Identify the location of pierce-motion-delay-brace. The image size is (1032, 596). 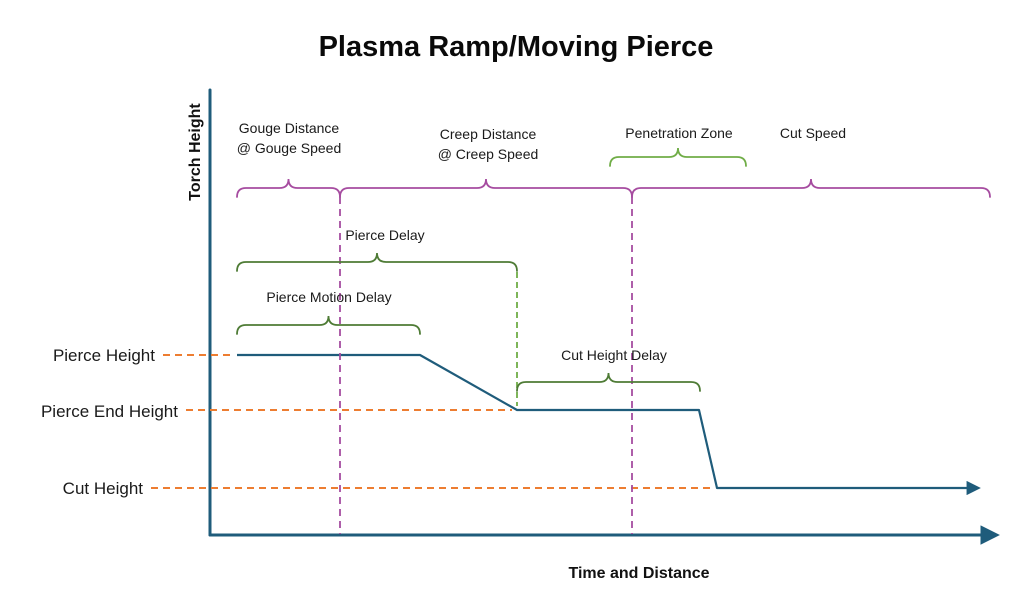
(328, 325).